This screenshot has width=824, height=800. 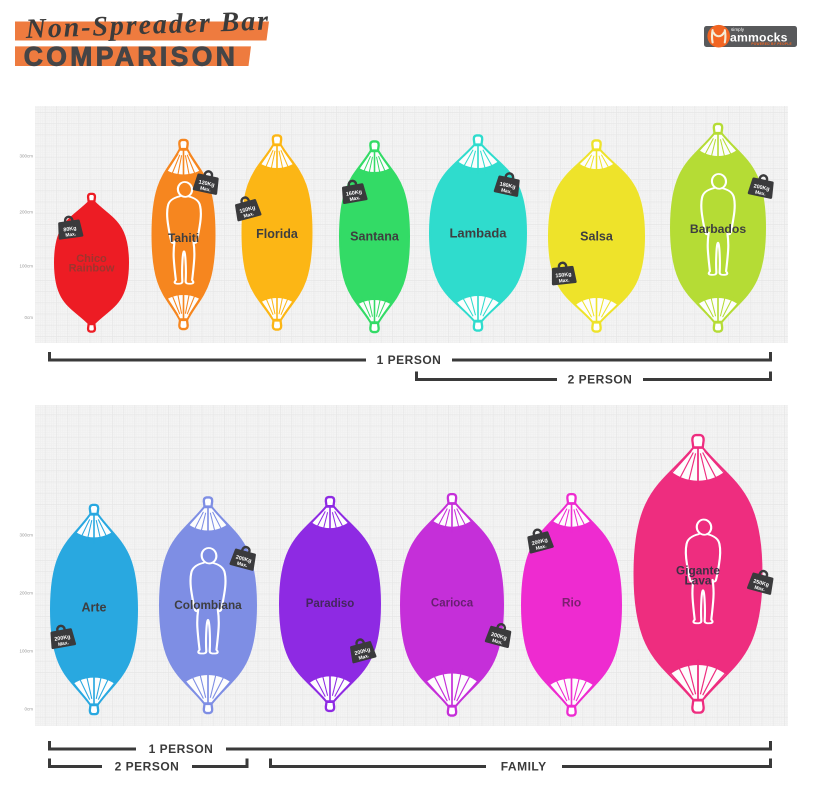 I want to click on svg-text: Paradiso, so click(x=330, y=604).